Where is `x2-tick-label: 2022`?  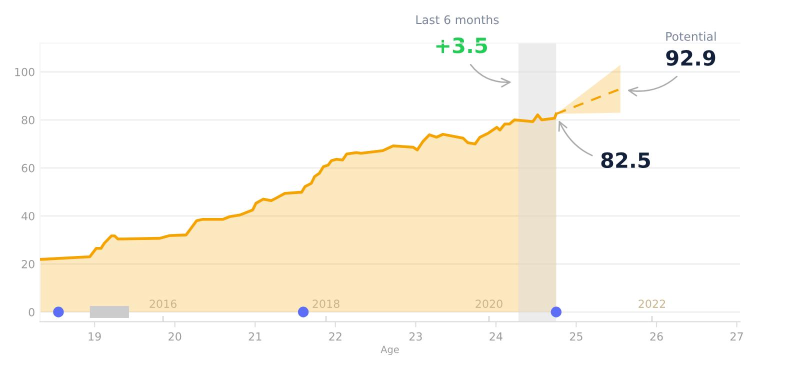 x2-tick-label: 2022 is located at coordinates (652, 304).